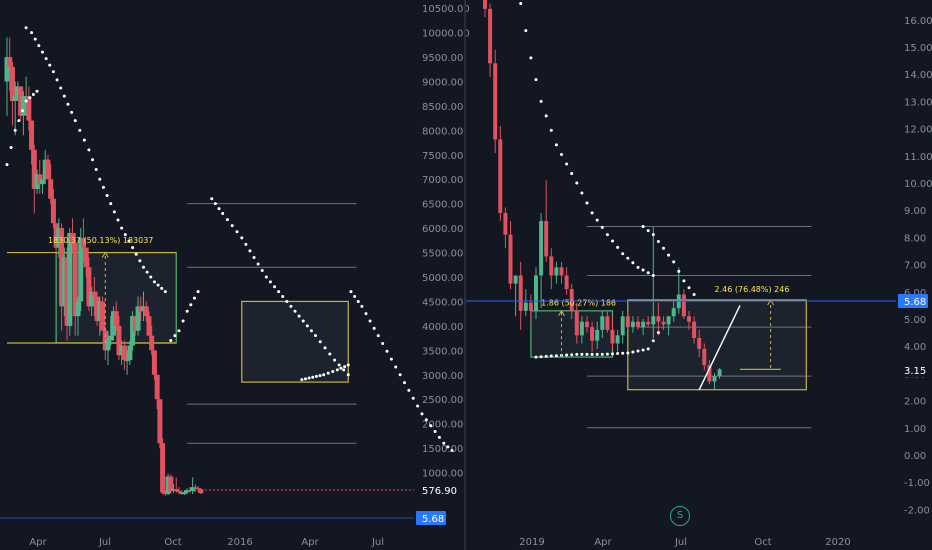  What do you see at coordinates (719, 348) in the screenshot?
I see `pane2-trend-line` at bounding box center [719, 348].